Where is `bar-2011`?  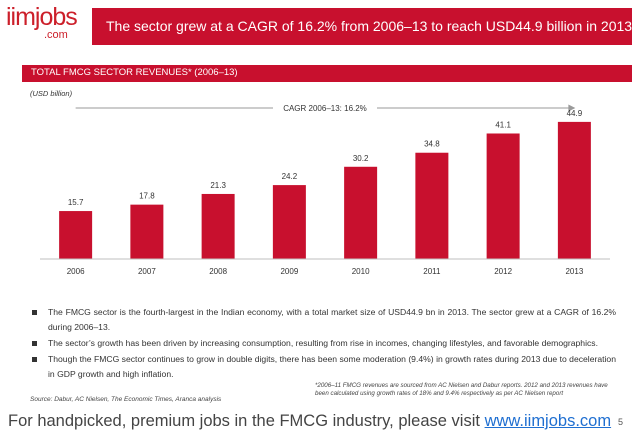 bar-2011 is located at coordinates (432, 205).